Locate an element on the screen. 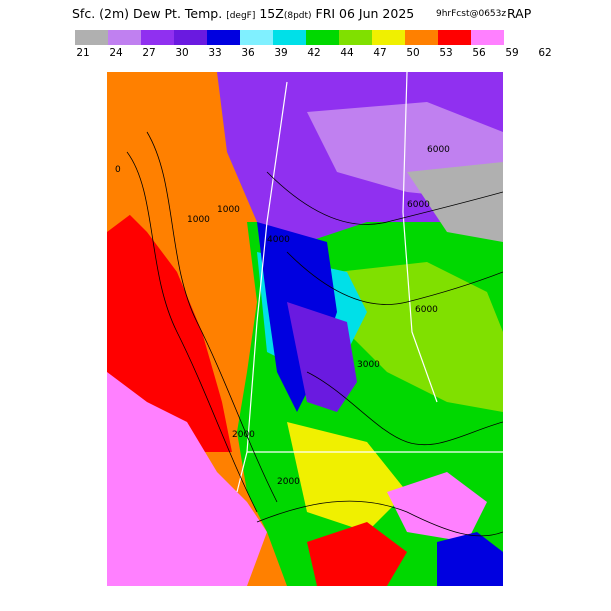  contour-label: 0 is located at coordinates (118, 170).